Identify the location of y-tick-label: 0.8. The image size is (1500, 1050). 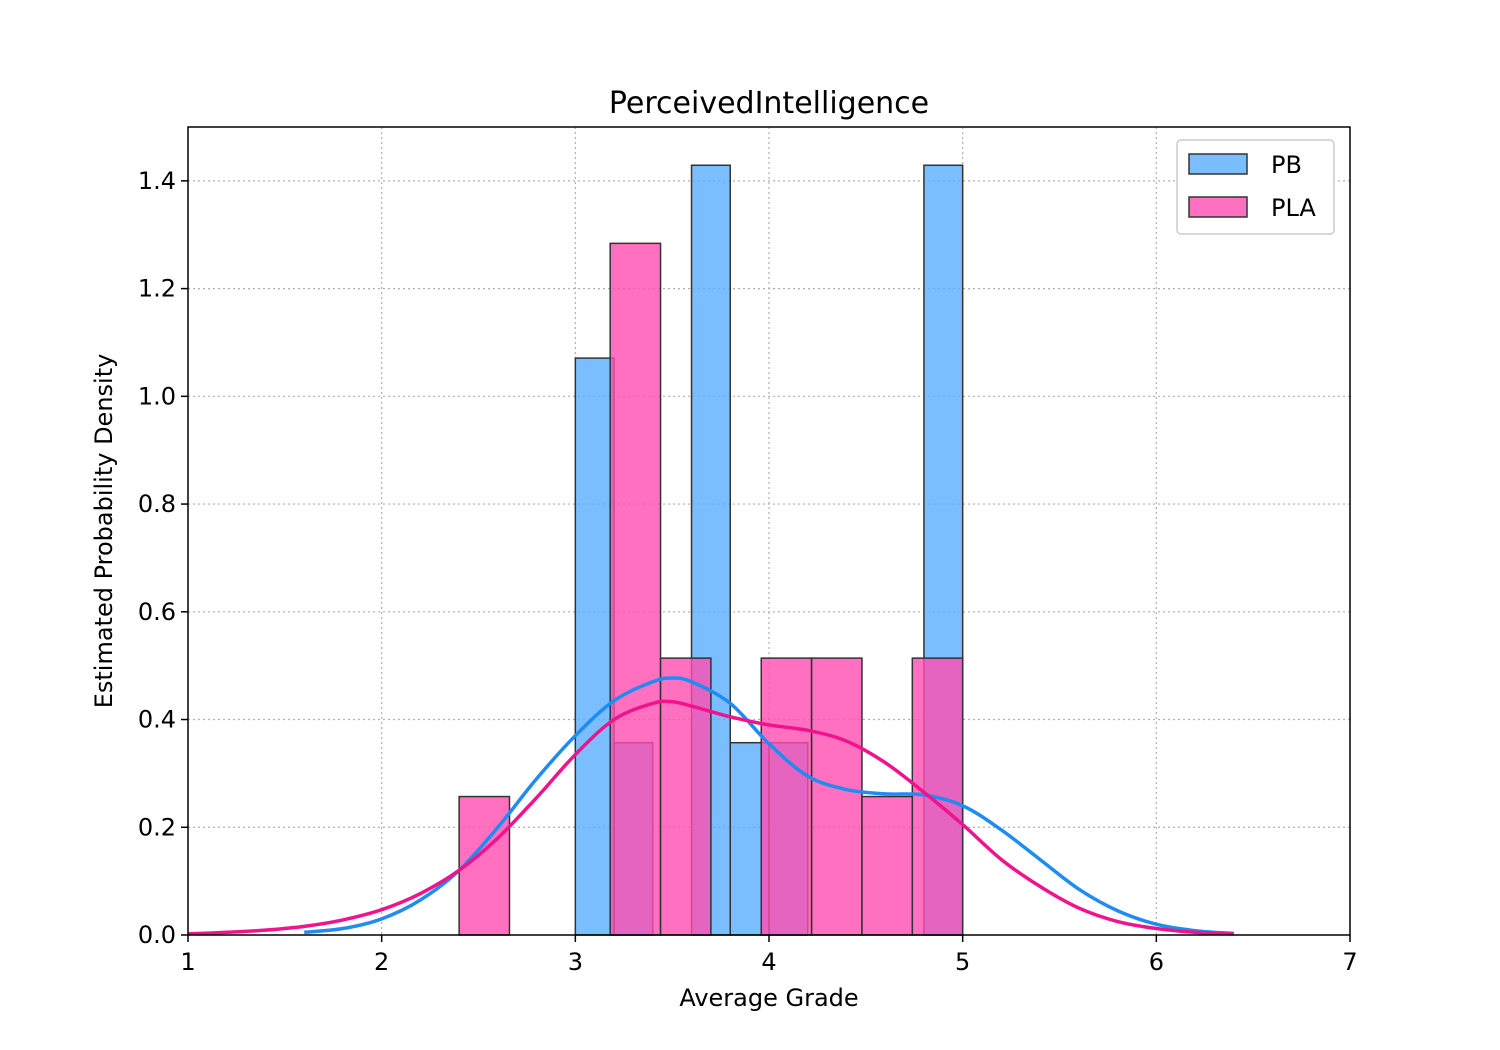
(157, 504).